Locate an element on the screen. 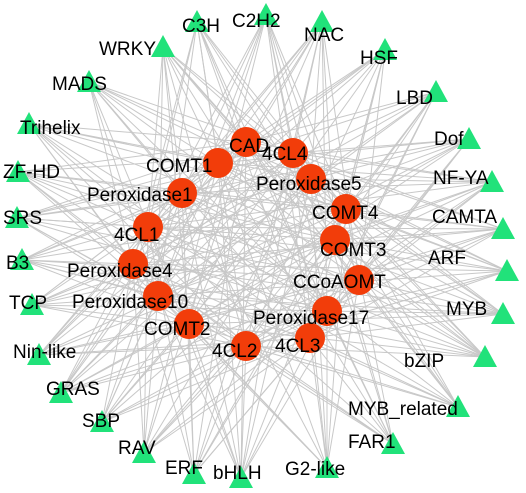 The image size is (526, 493). edge-RAV-CAD is located at coordinates (195, 297).